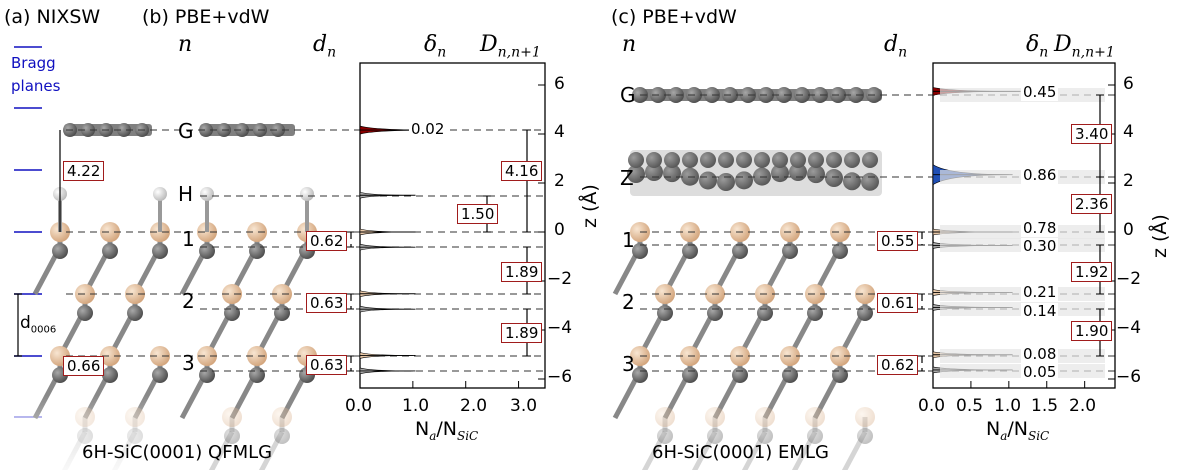 The height and width of the screenshot is (470, 1177). Describe the element at coordinates (1129, 377) in the screenshot. I see `z-tick-c-m6: −6` at that location.